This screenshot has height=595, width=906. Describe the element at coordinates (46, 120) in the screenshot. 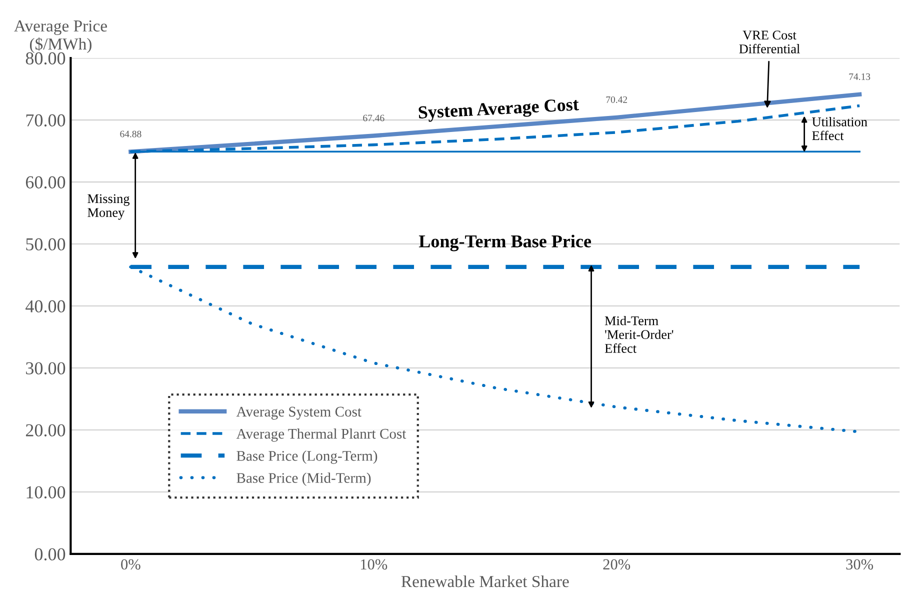

I see `y-tick-label: 70.00` at that location.